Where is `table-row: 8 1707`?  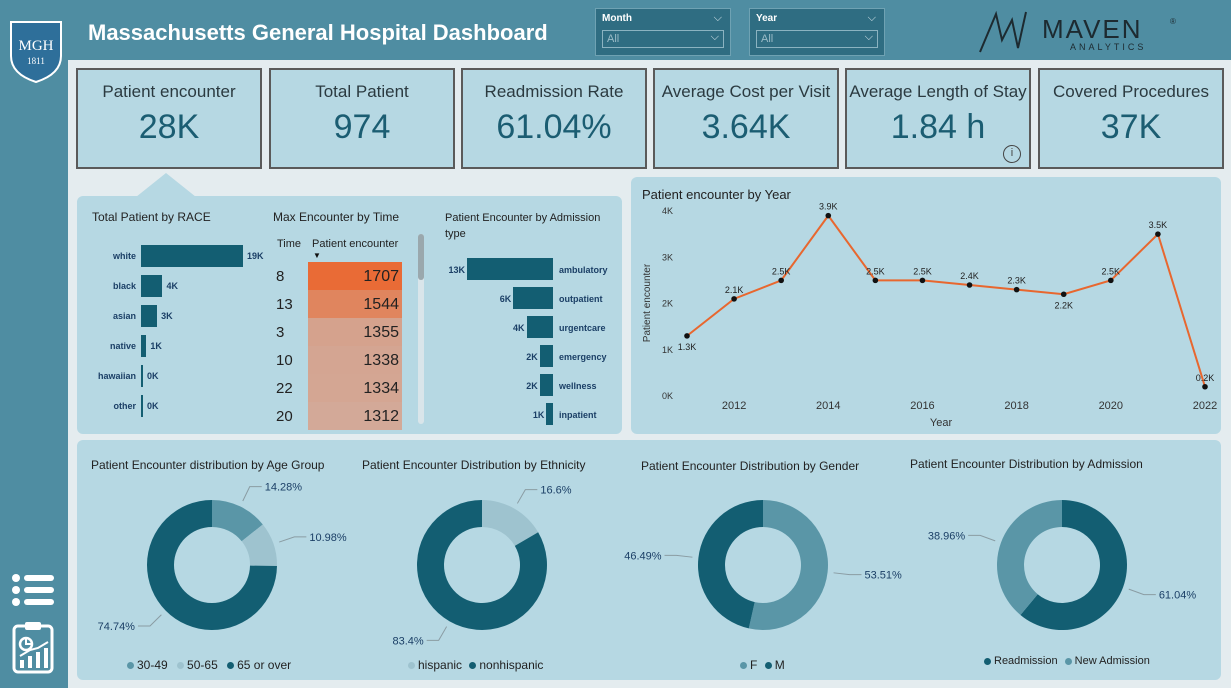
table-row: 8 1707 is located at coordinates (338, 276).